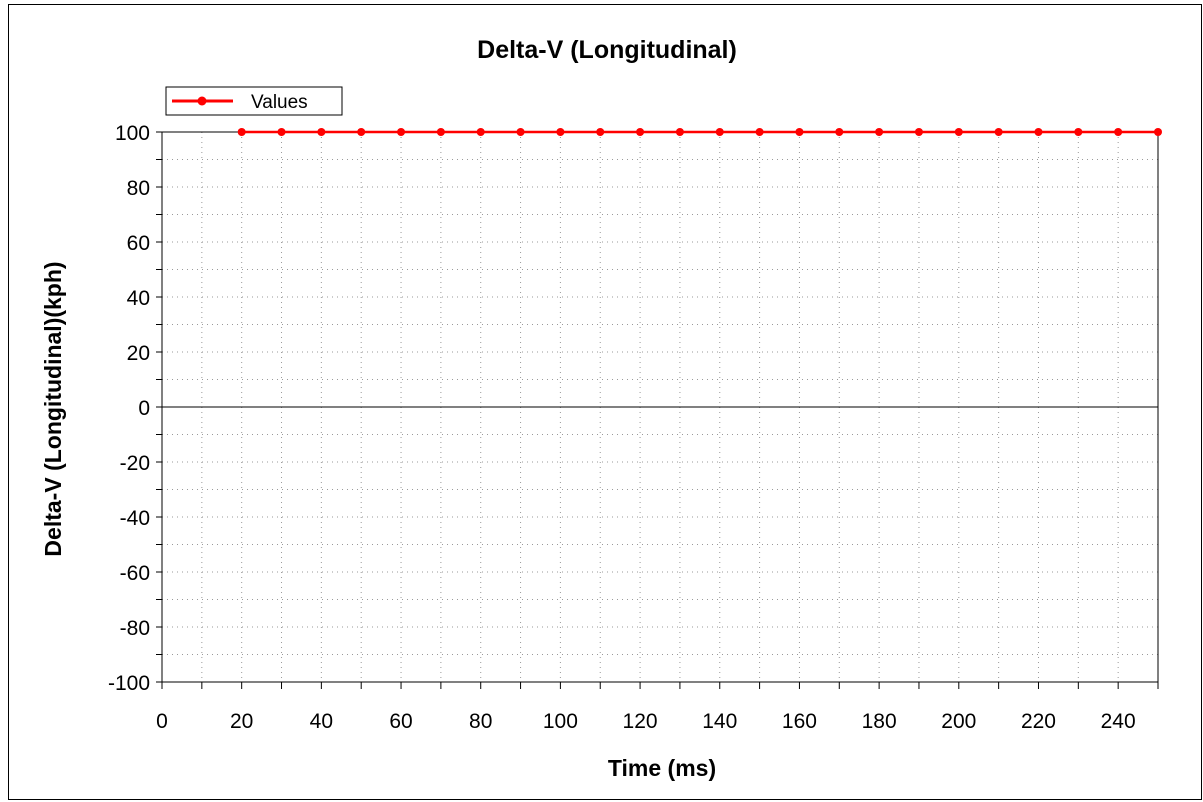 Image resolution: width=1203 pixels, height=802 pixels. Describe the element at coordinates (799, 721) in the screenshot. I see `x-tick-label: 160` at that location.